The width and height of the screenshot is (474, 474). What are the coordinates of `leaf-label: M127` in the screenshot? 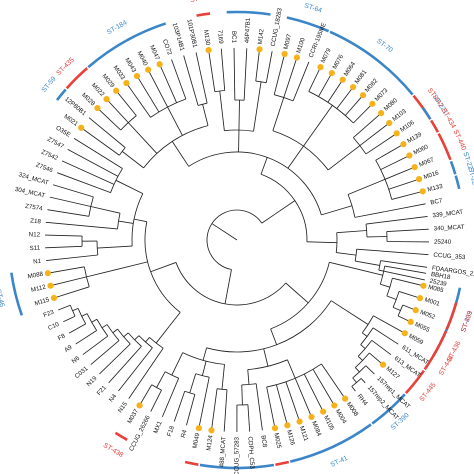 It's located at (392, 373).